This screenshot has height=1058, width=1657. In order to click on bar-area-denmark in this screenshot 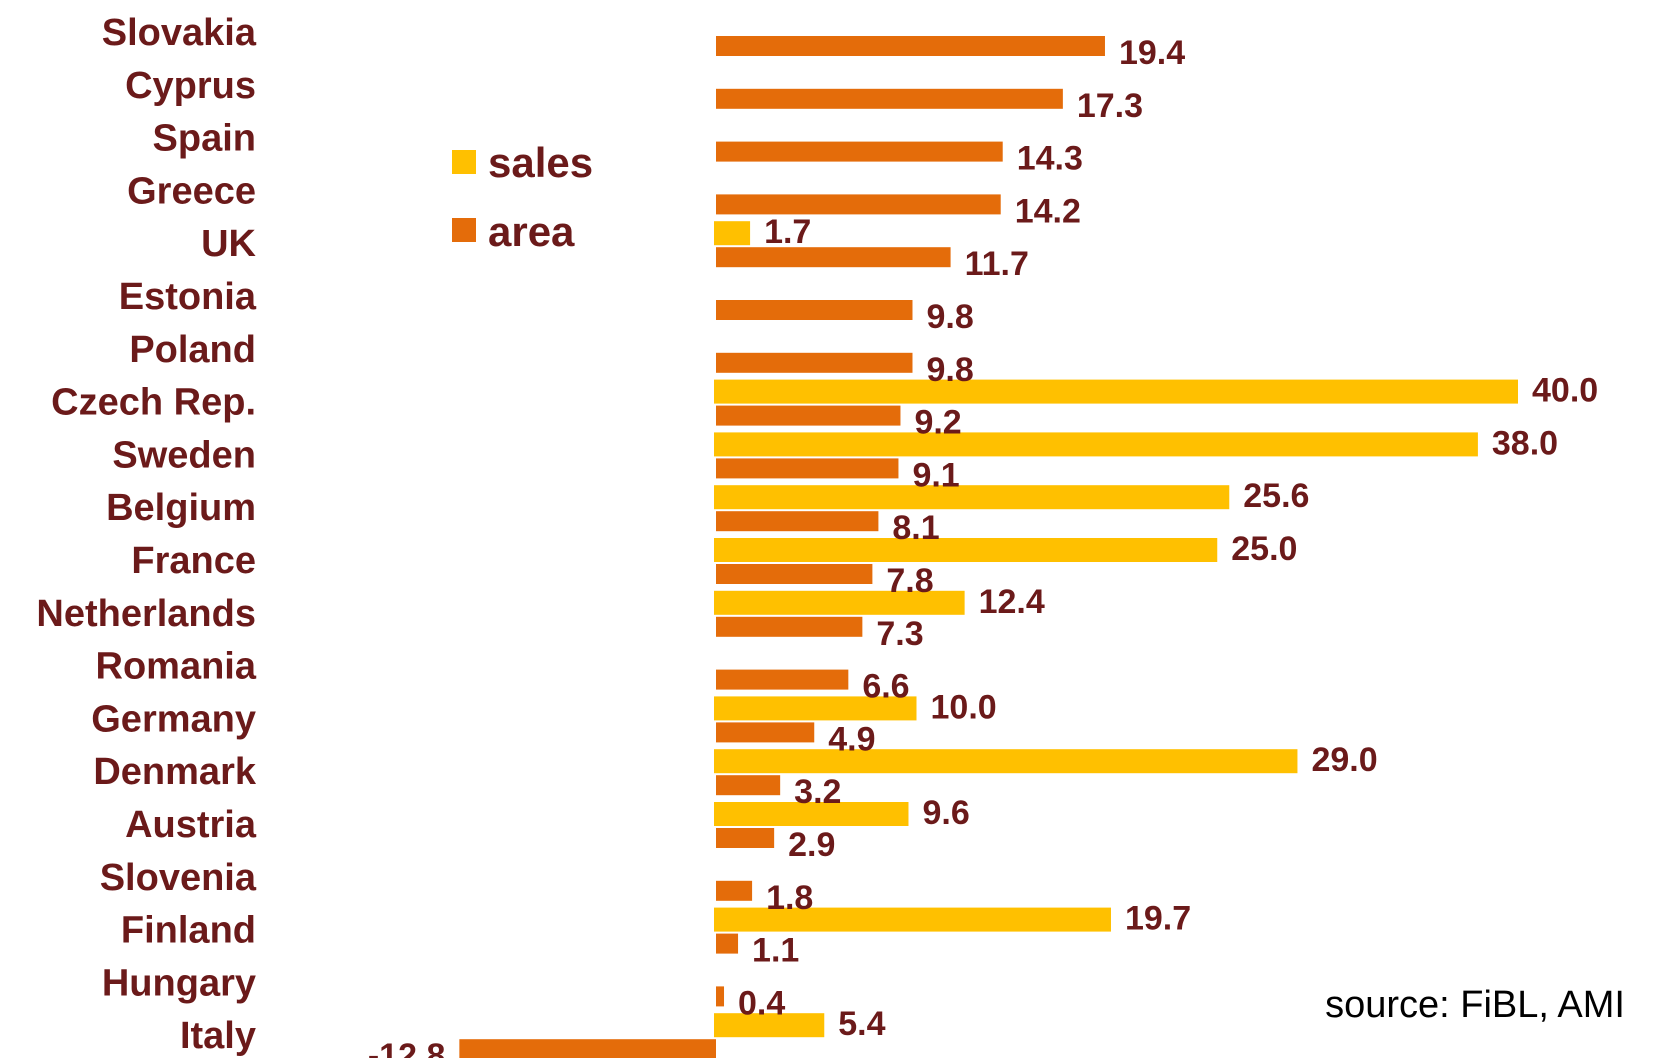, I will do `click(748, 785)`.